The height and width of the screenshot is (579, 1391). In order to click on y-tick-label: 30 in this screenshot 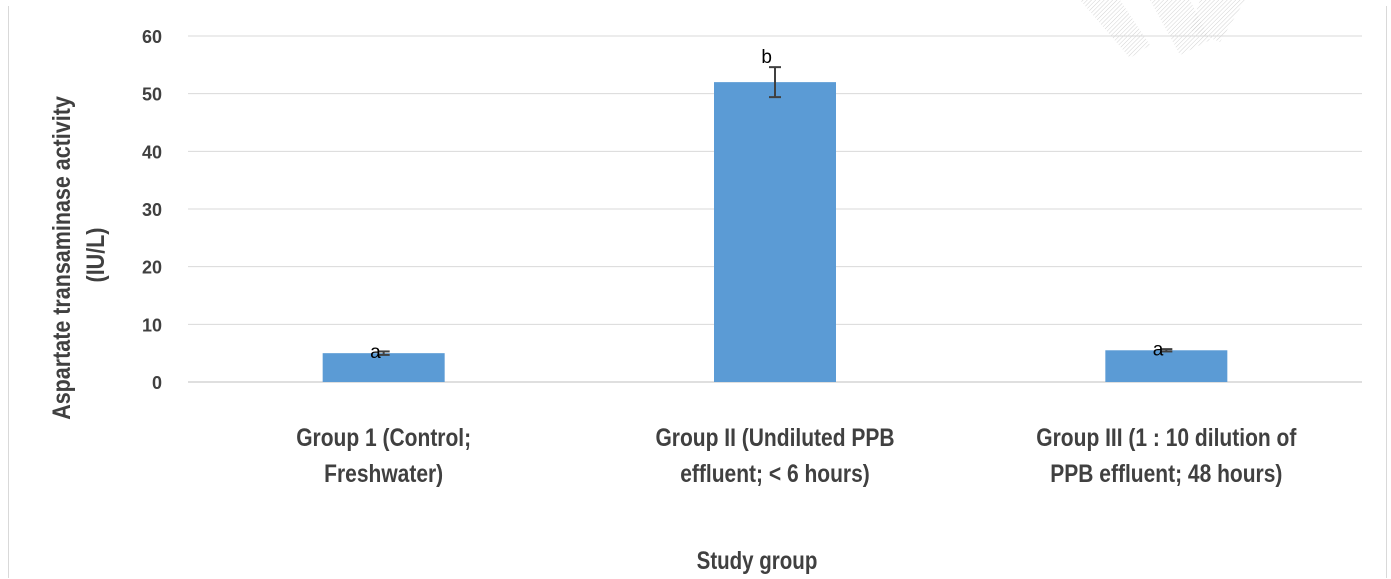, I will do `click(152, 210)`.